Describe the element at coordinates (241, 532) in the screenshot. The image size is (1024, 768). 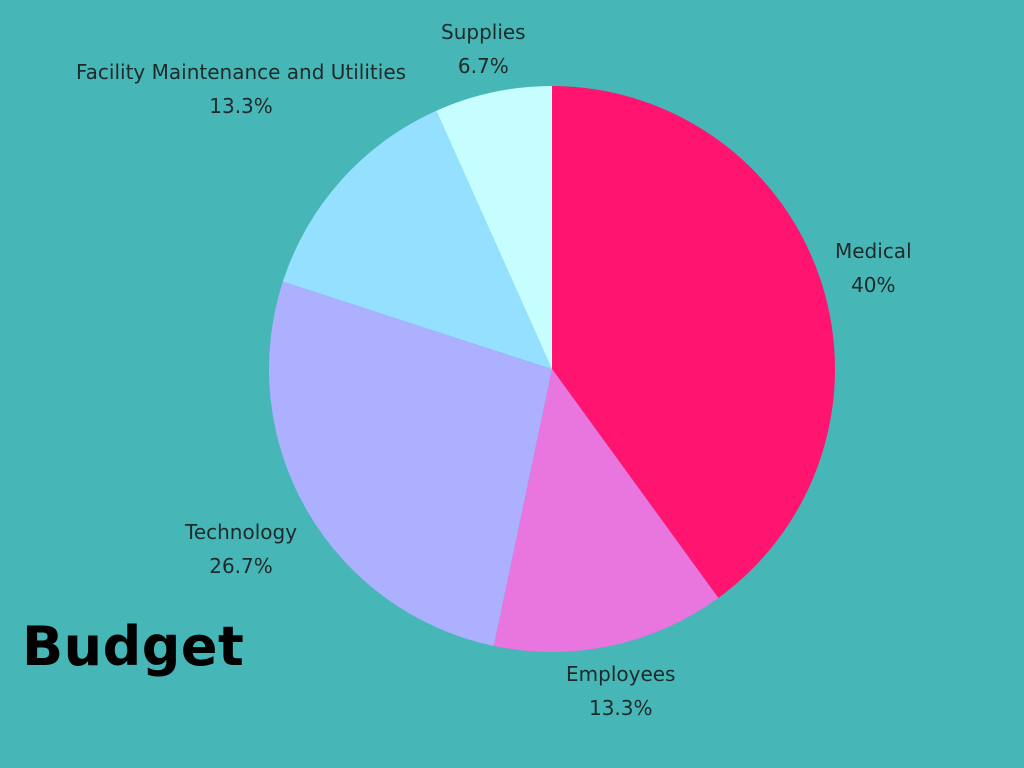
I see `slice-label-technology-name: Technology` at that location.